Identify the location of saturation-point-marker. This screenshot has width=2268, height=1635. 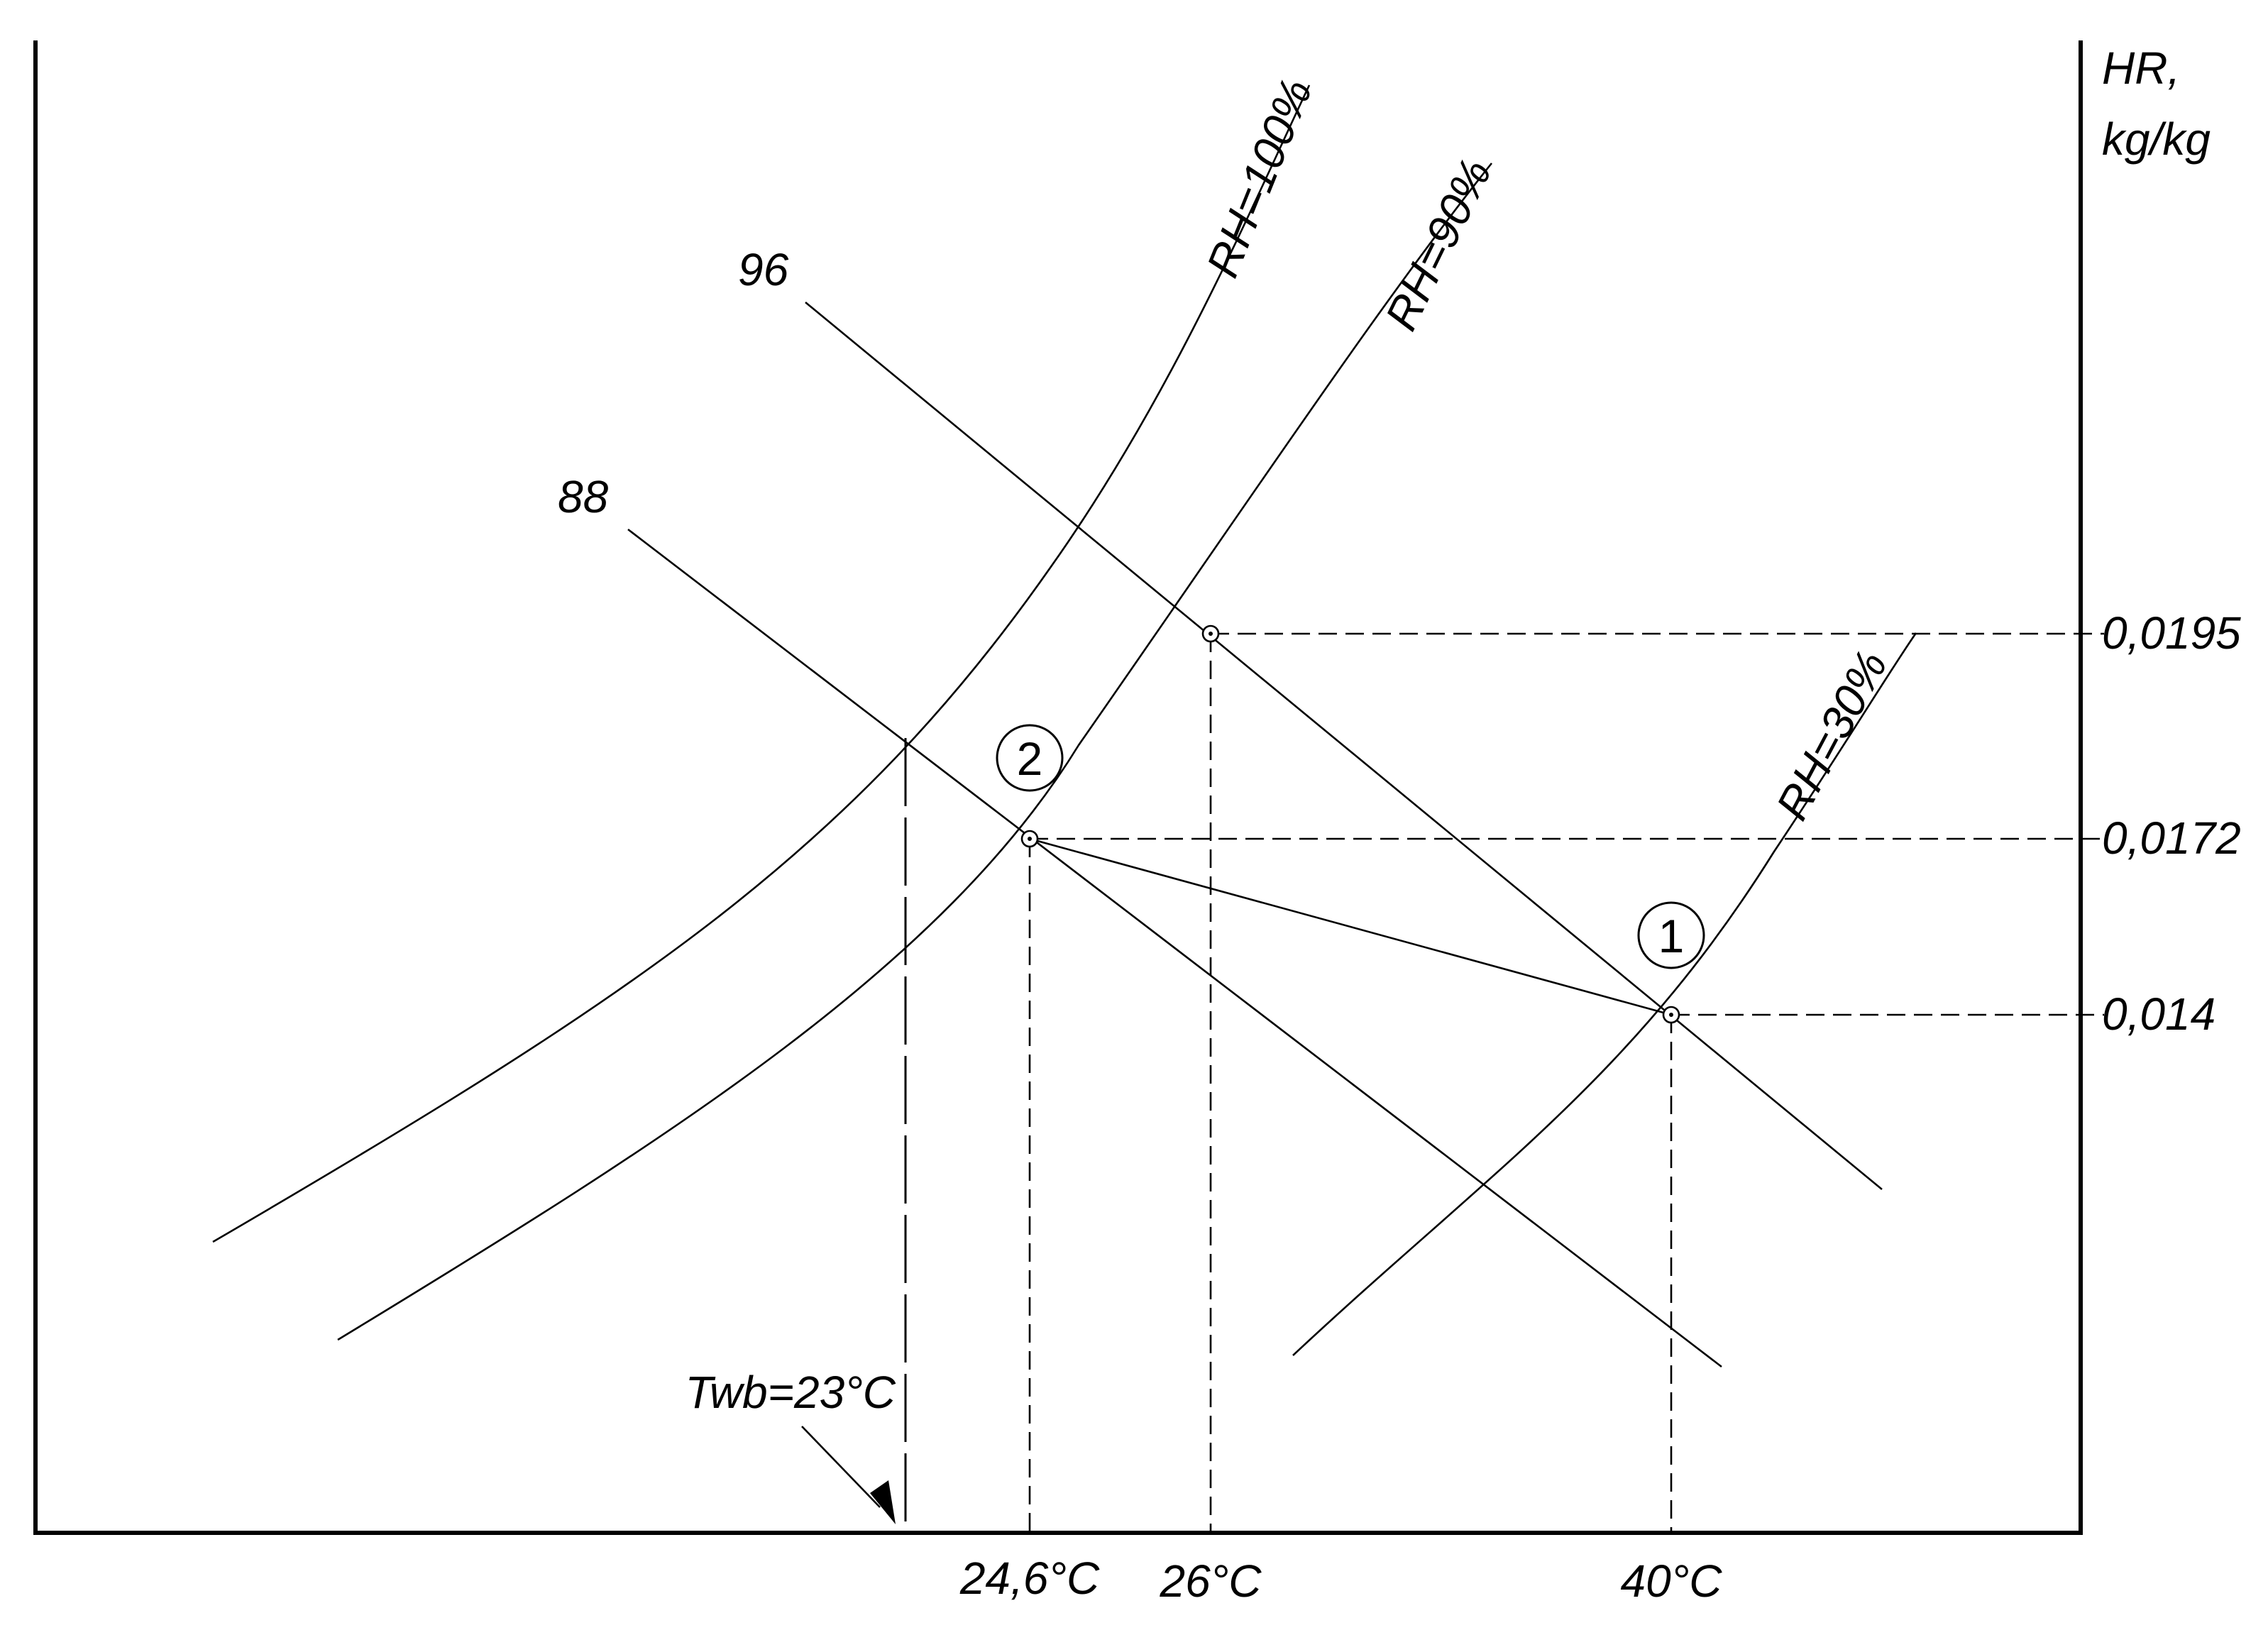
(1210, 633).